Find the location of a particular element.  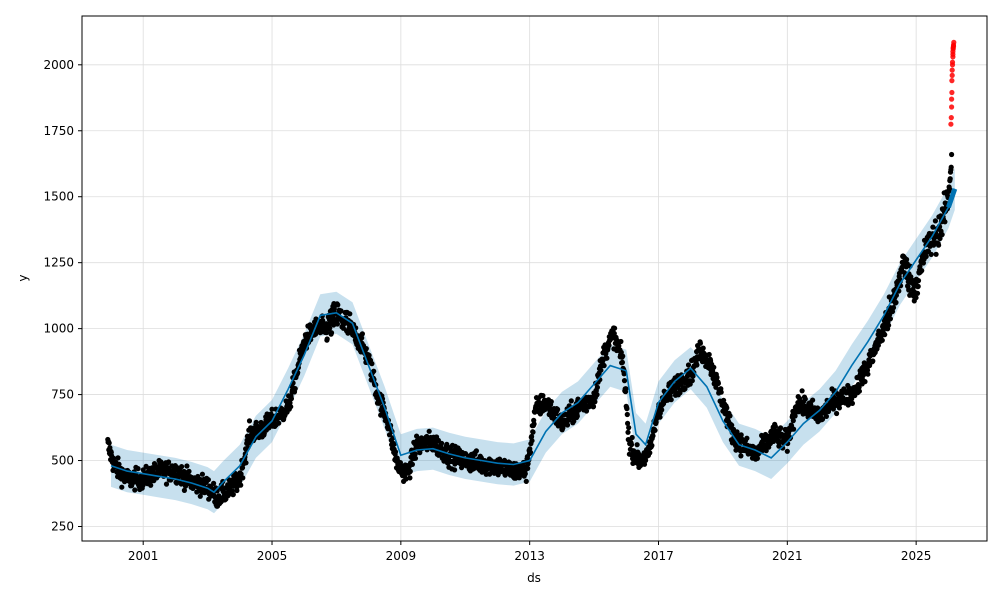

y-tick-label: 2000 is located at coordinates (58, 65).